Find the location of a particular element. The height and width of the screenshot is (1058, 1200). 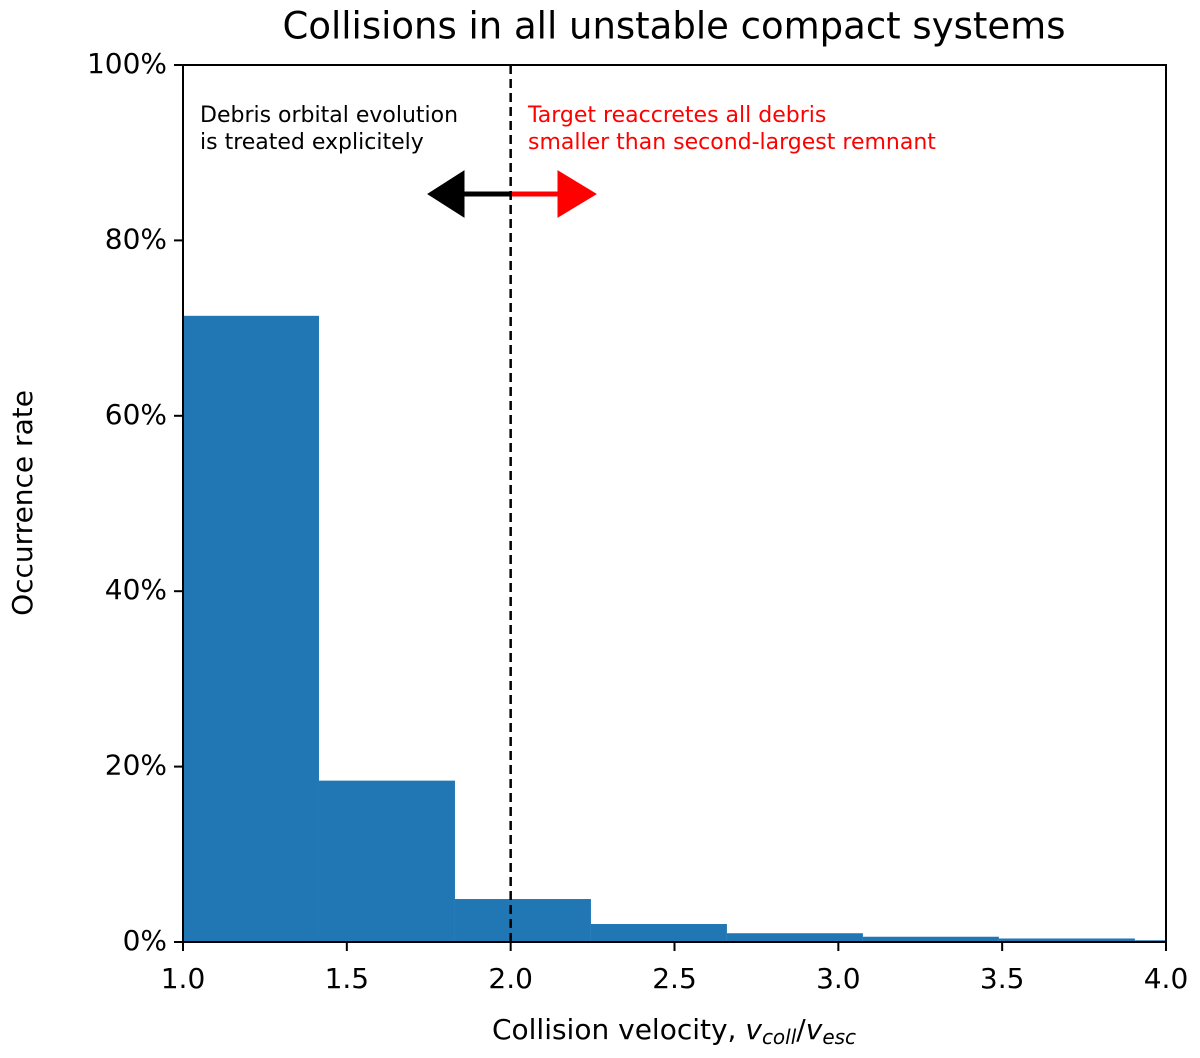

y-tick-label: 0% is located at coordinates (145, 940).